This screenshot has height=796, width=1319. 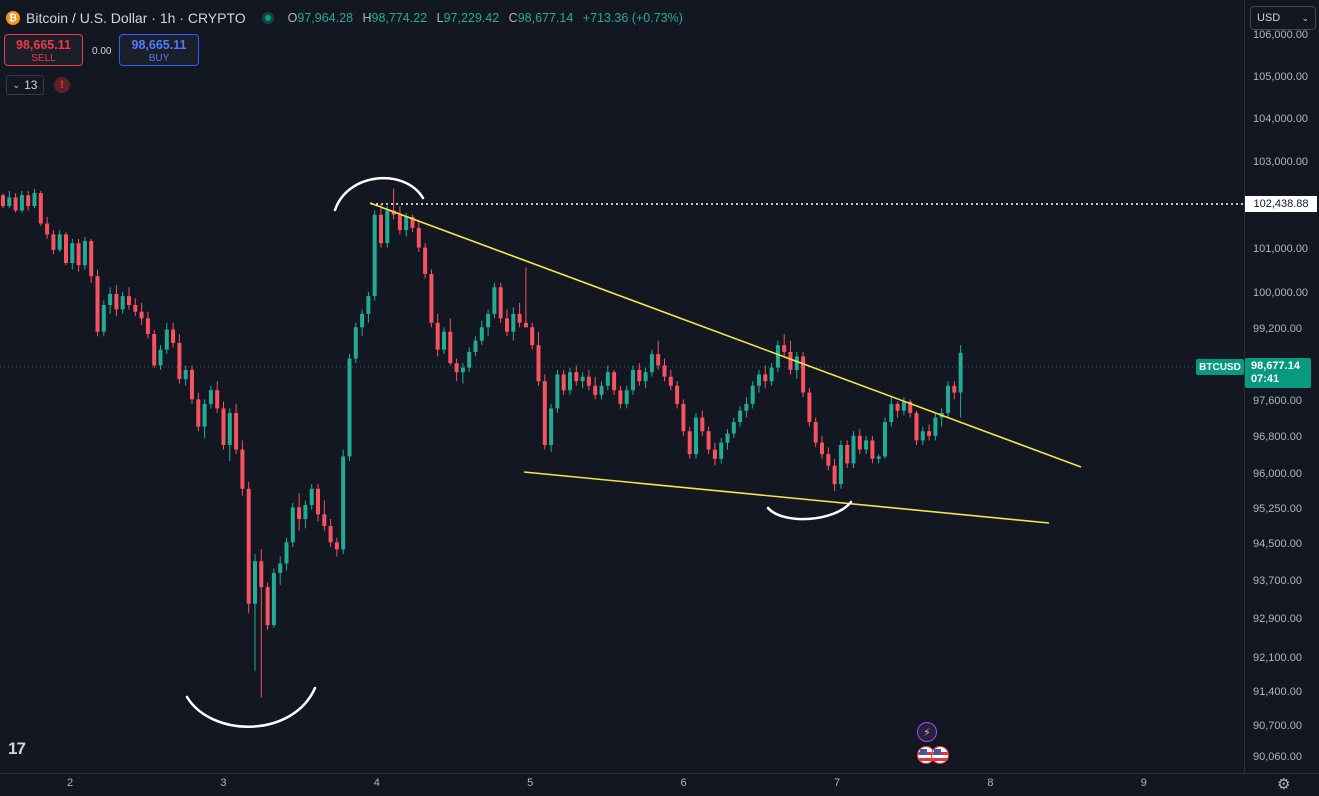 I want to click on time-tick-label: 9, so click(x=1143, y=783).